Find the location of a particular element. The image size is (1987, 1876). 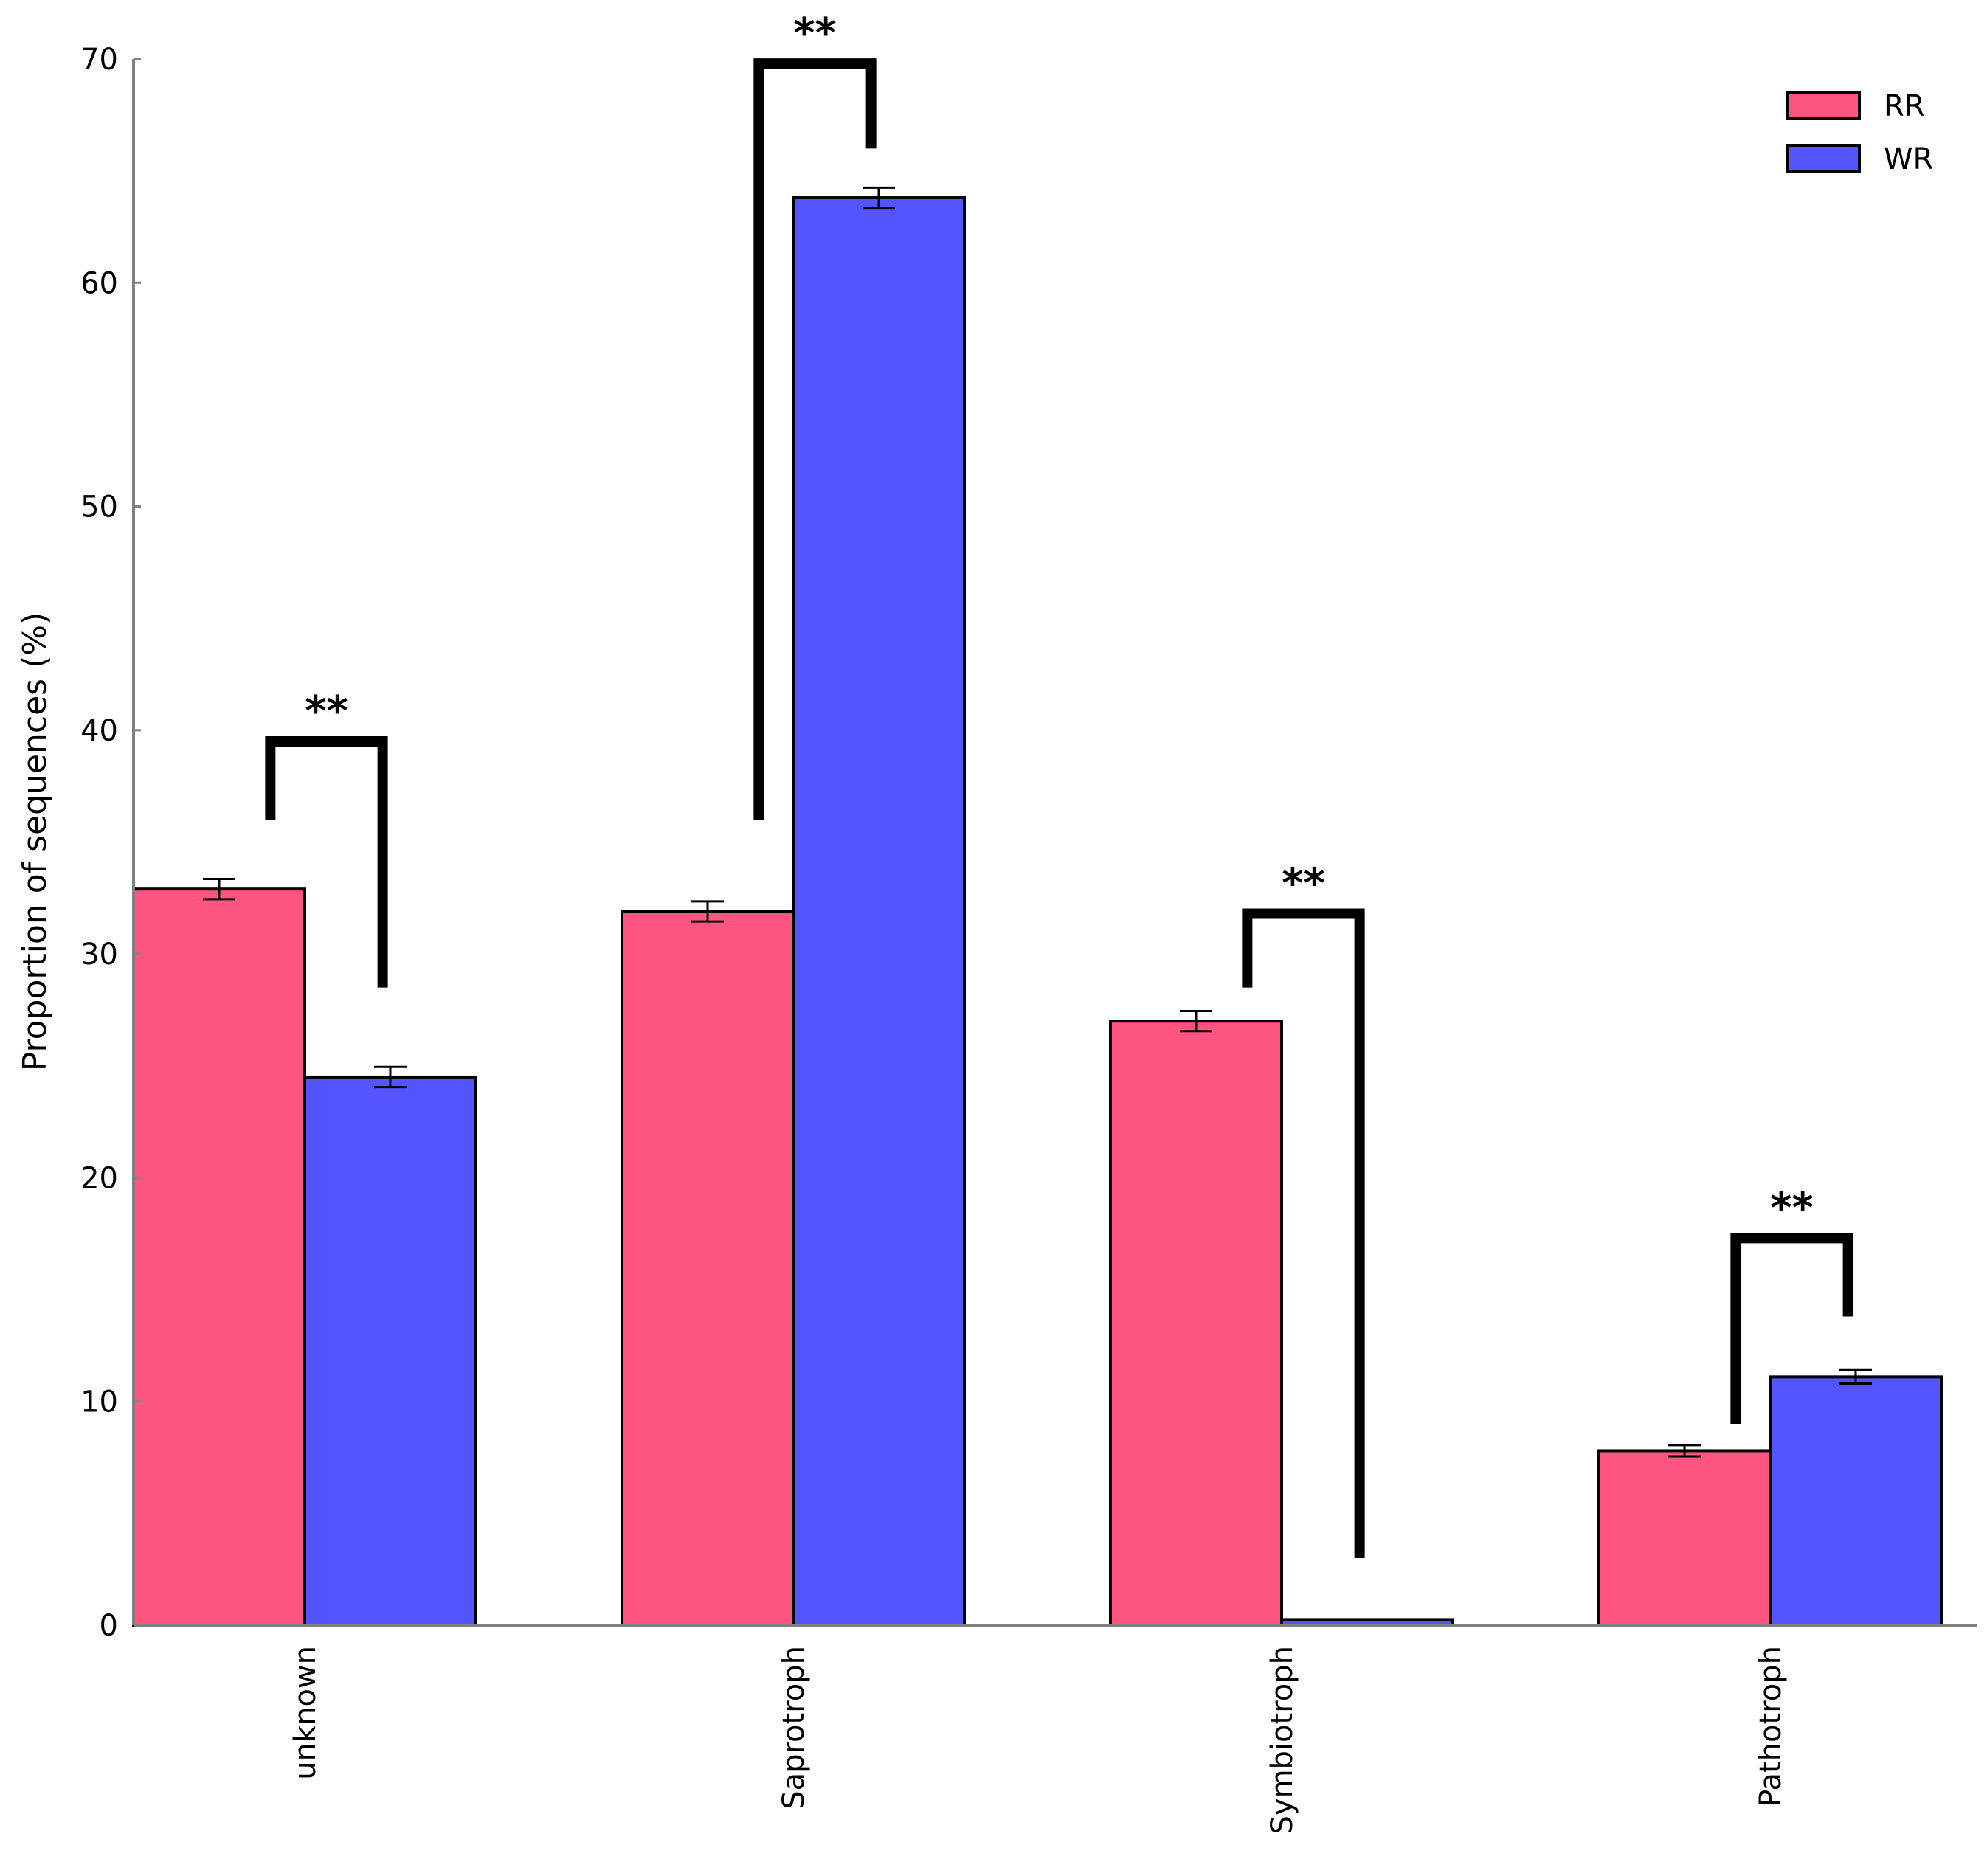

y-tick-label-50: 50 is located at coordinates (99, 508).